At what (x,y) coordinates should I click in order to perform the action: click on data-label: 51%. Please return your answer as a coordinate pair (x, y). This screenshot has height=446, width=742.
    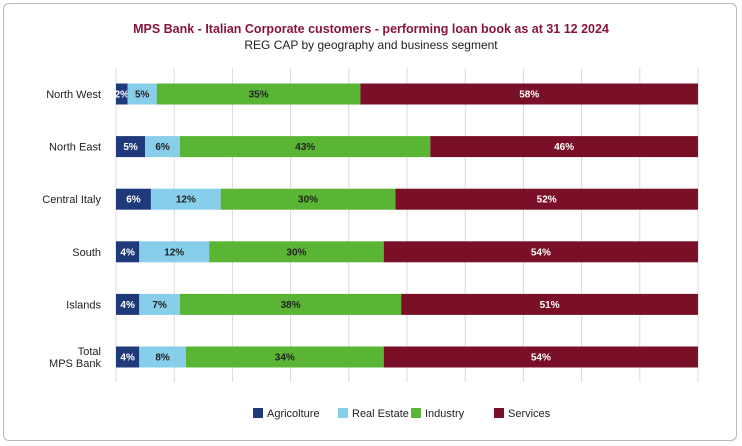
    Looking at the image, I should click on (550, 305).